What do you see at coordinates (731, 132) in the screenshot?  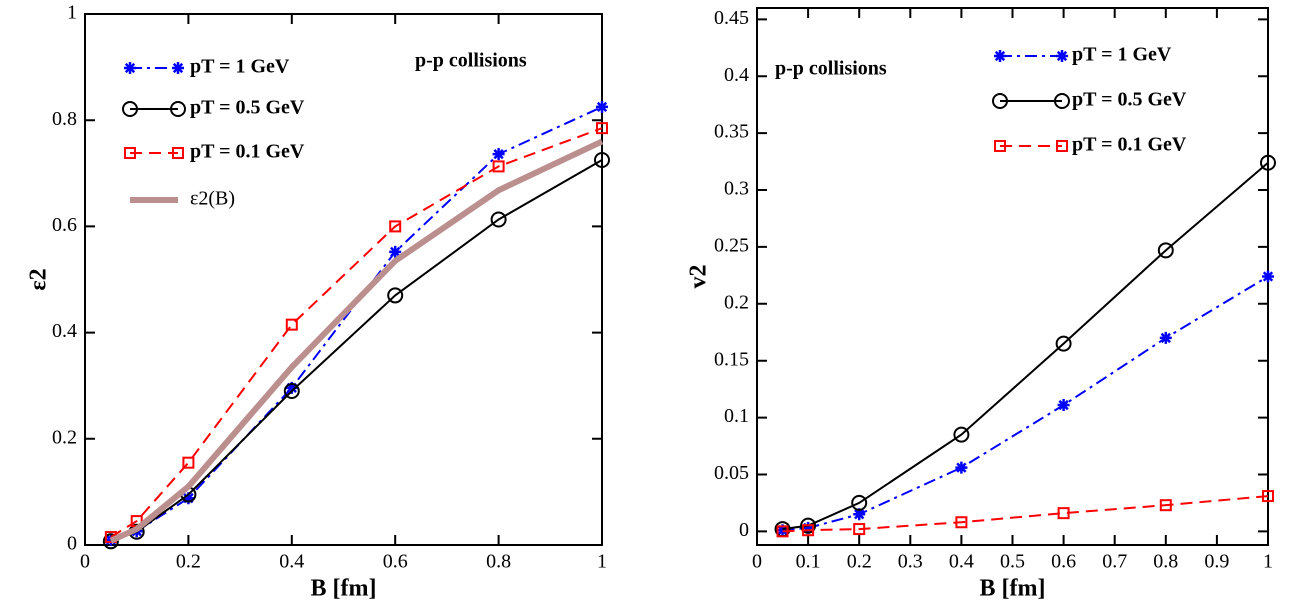 I see `y-tick-label: 0.35` at bounding box center [731, 132].